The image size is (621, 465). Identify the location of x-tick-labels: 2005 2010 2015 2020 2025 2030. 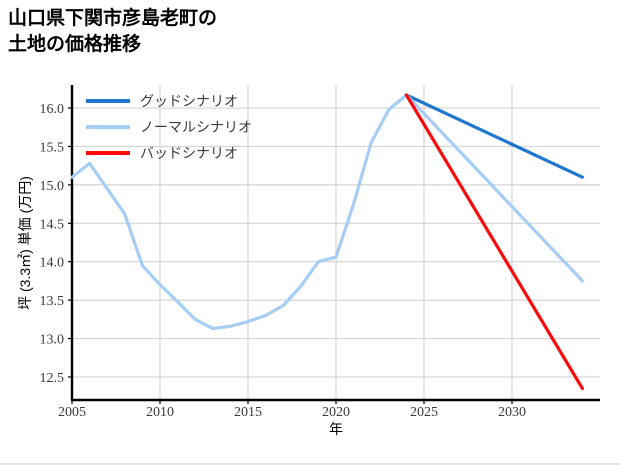
(292, 412).